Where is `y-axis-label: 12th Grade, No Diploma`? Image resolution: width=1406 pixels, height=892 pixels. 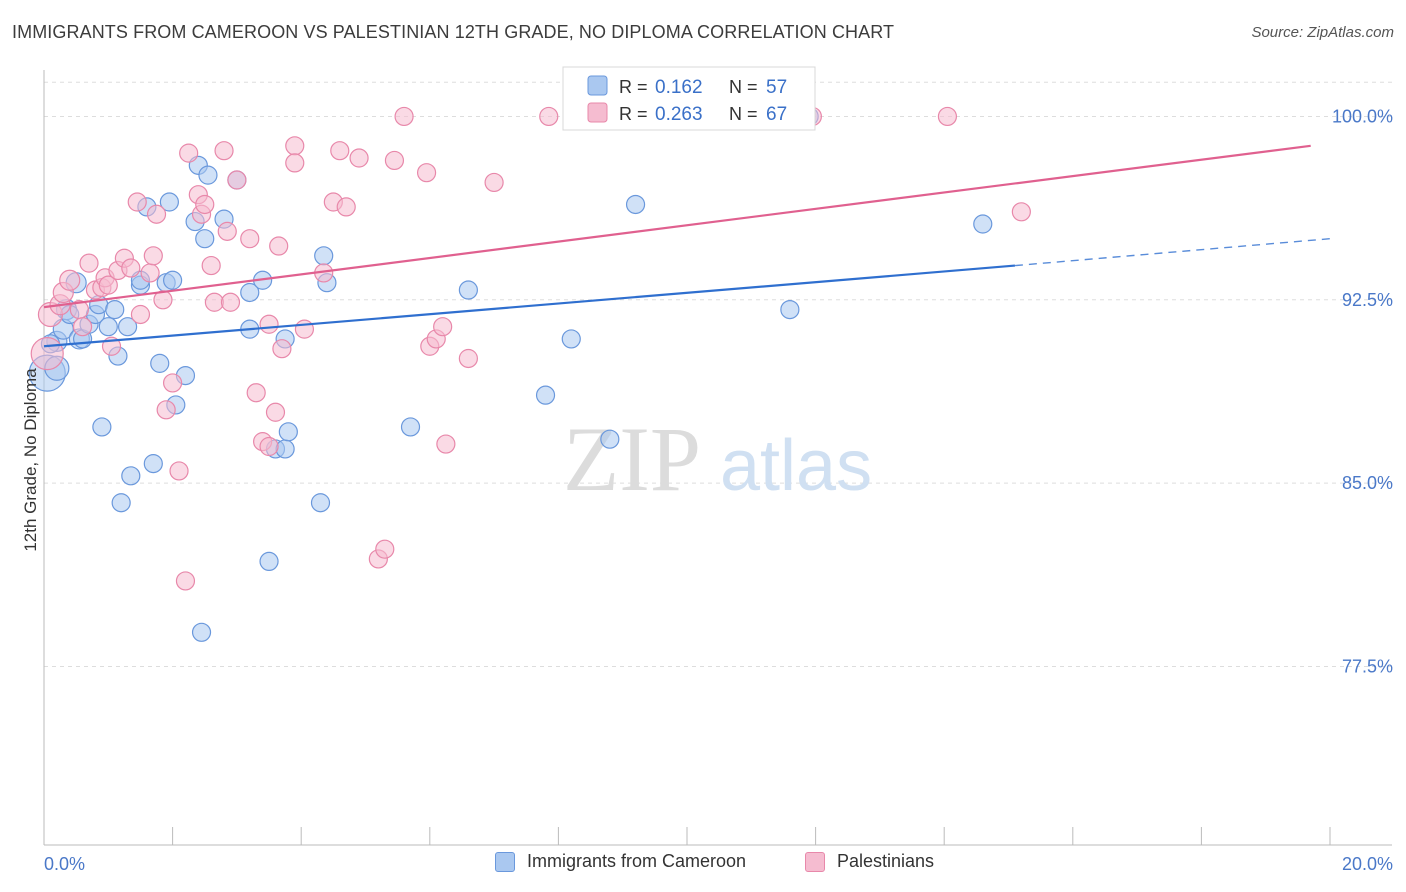 y-axis-label: 12th Grade, No Diploma is located at coordinates (30, 460).